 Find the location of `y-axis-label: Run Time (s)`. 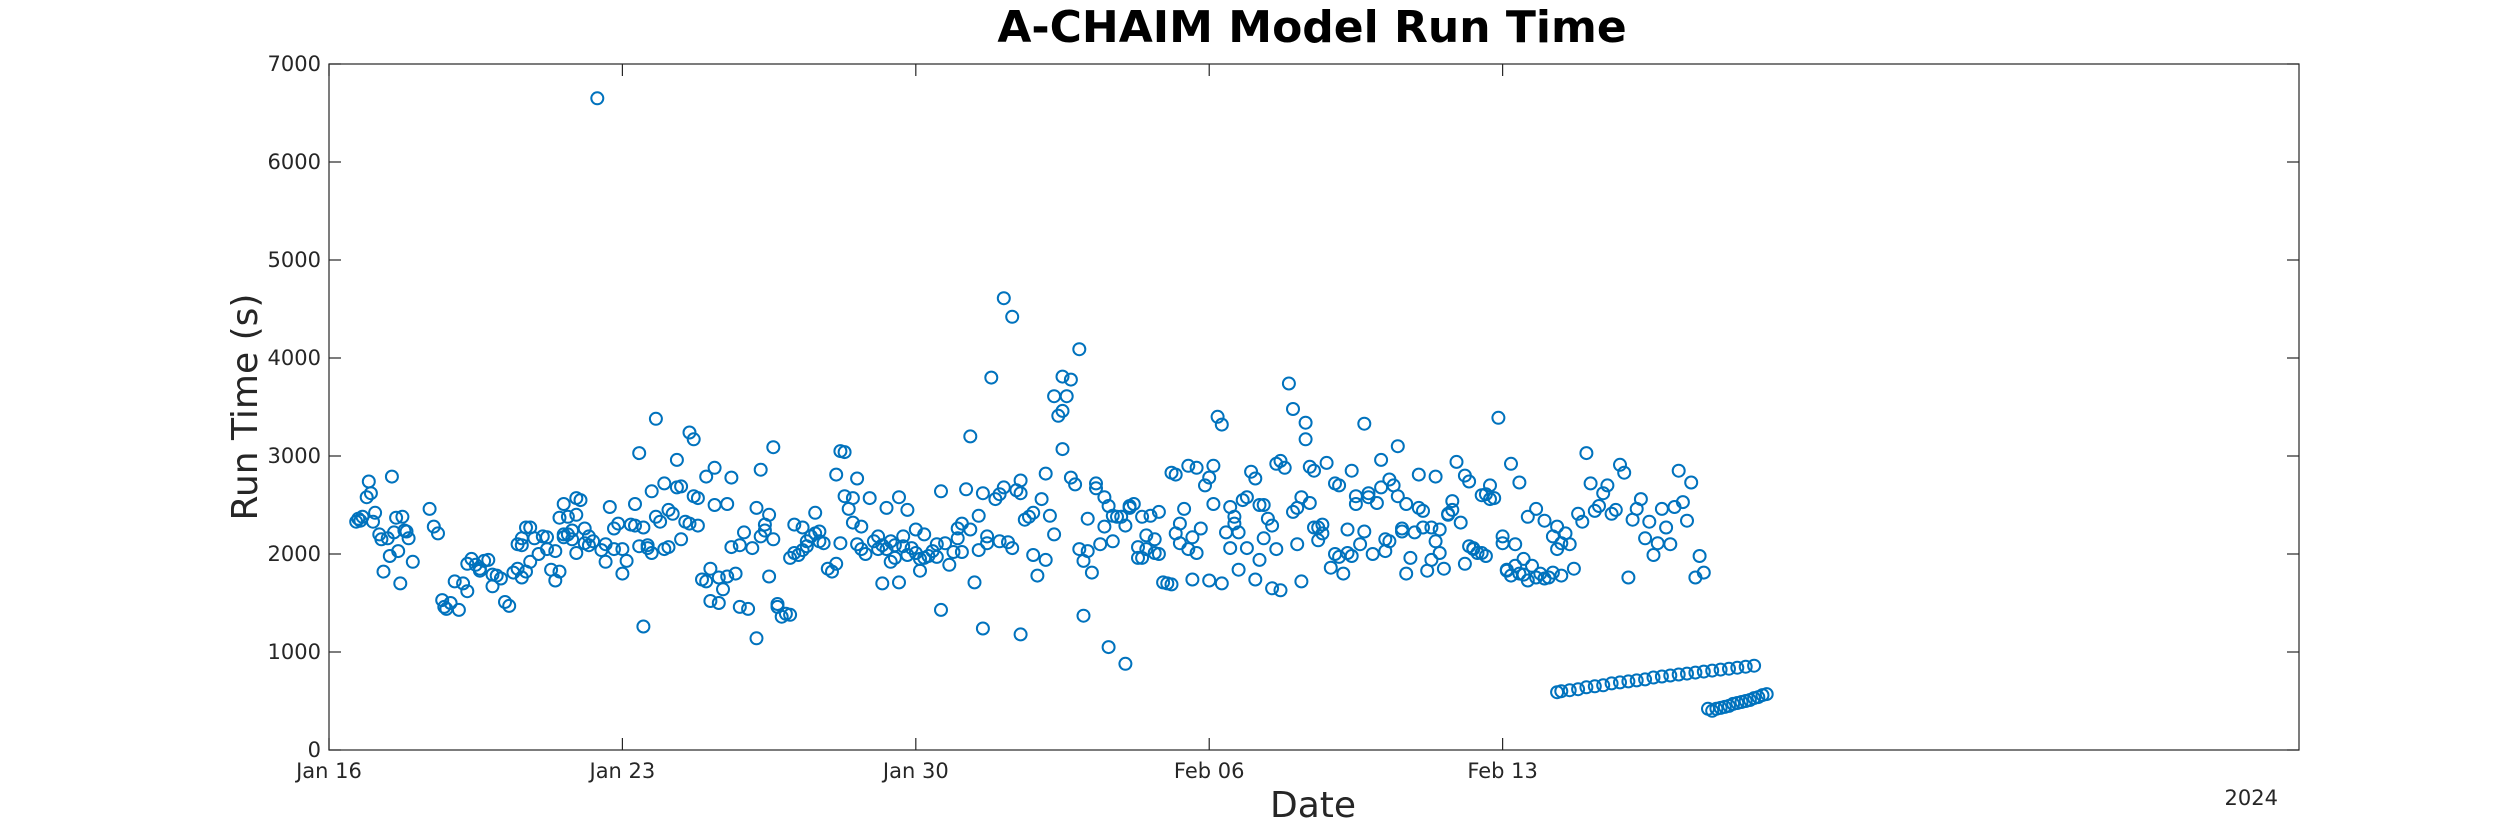

y-axis-label: Run Time (s) is located at coordinates (245, 407).